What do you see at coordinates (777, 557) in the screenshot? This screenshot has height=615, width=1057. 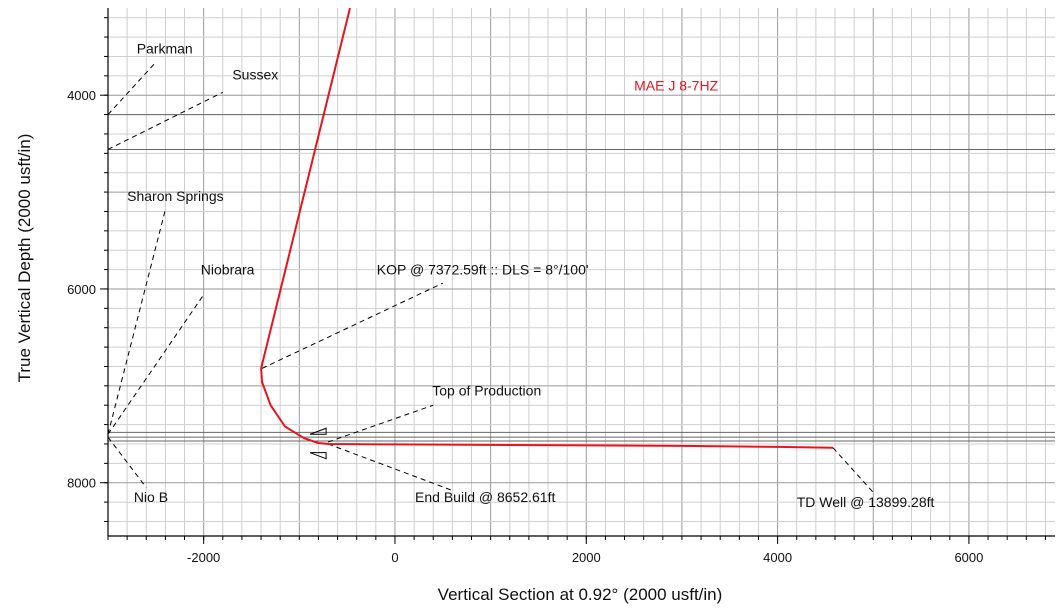 I see `x-tick-label: 4000` at bounding box center [777, 557].